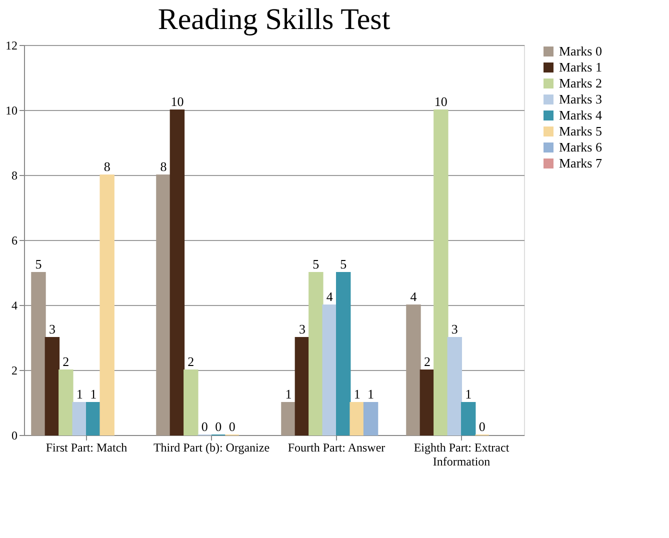 Image resolution: width=669 pixels, height=538 pixels. What do you see at coordinates (580, 131) in the screenshot?
I see `legend-label: Marks 5` at bounding box center [580, 131].